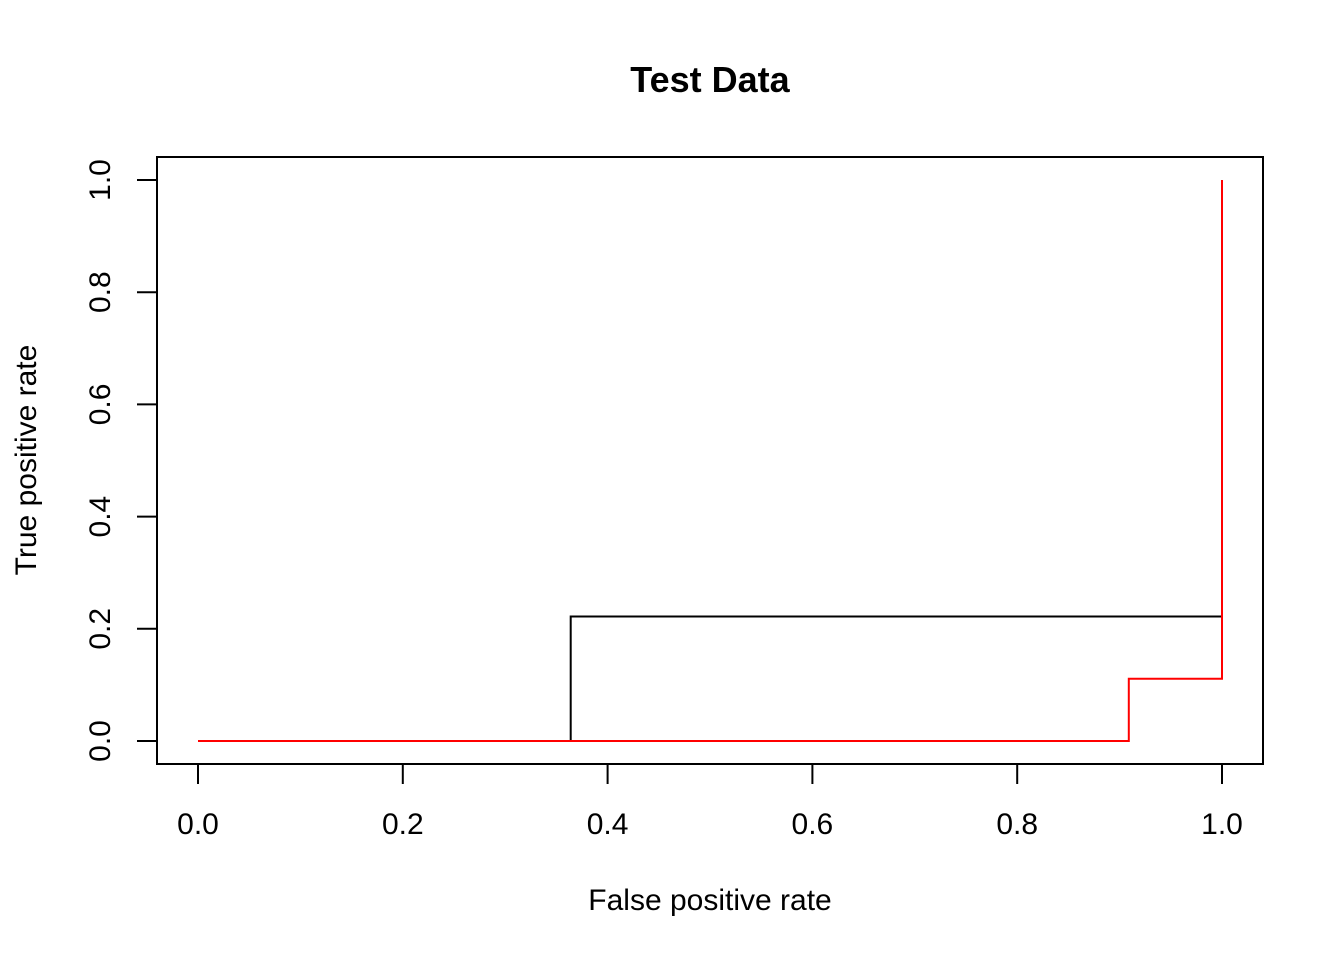 The image size is (1344, 960). I want to click on x-tick-label: 0.4, so click(608, 824).